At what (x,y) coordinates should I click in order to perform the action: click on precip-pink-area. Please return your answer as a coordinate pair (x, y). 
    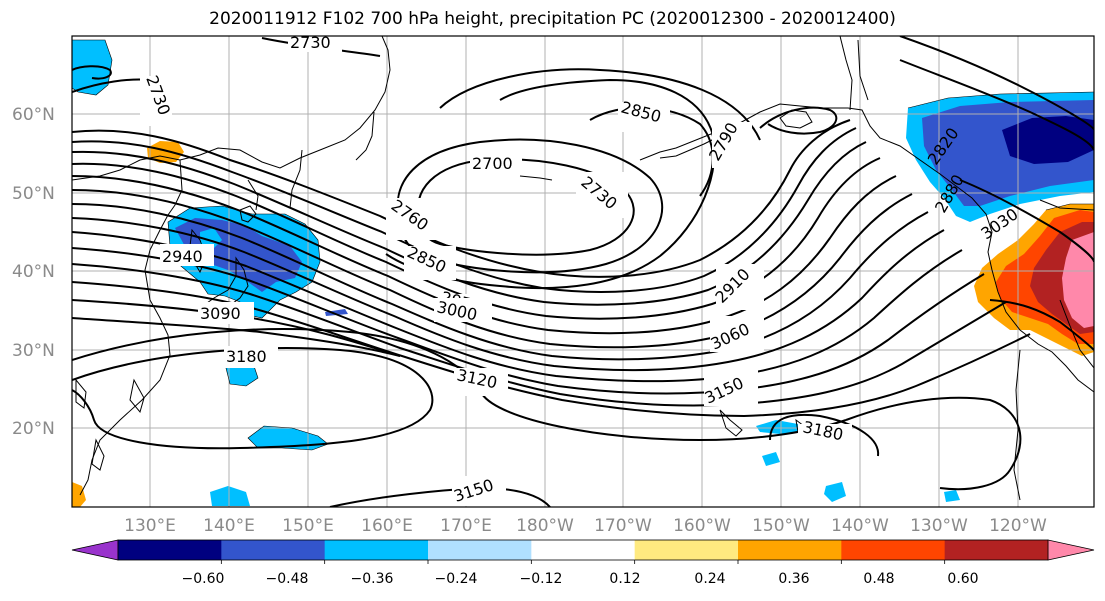
    Looking at the image, I should click on (1078, 280).